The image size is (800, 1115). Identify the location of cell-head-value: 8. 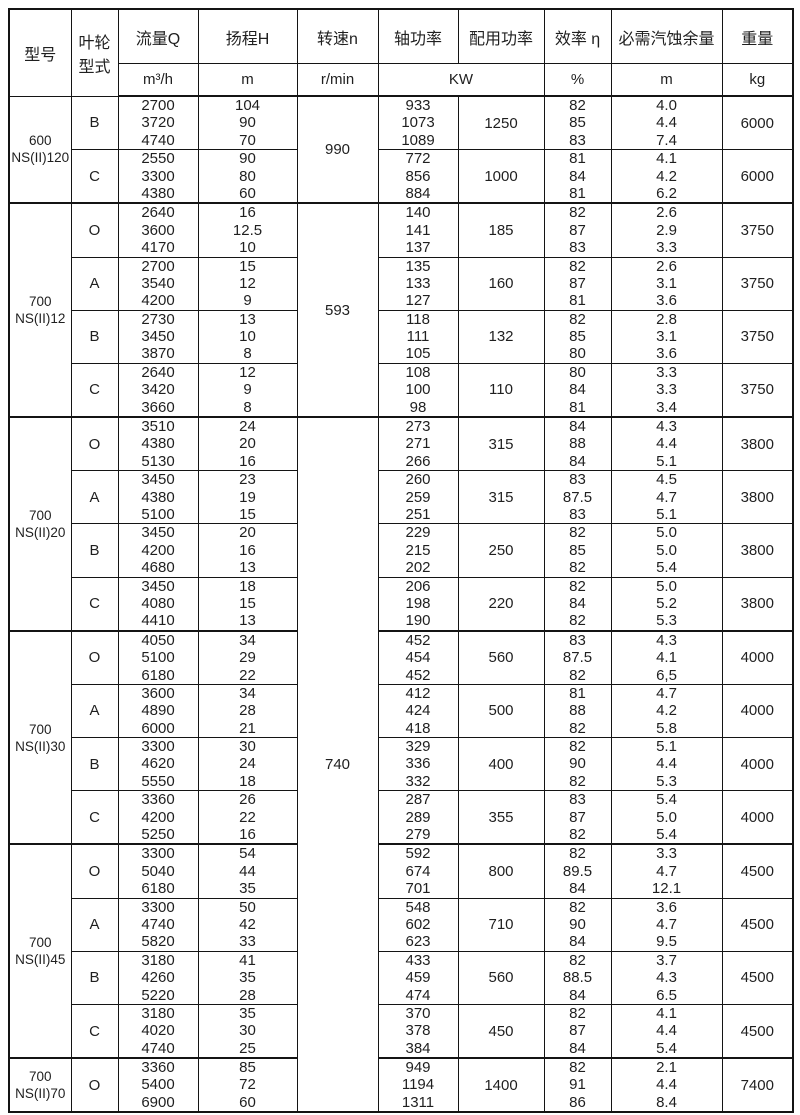
(247, 407).